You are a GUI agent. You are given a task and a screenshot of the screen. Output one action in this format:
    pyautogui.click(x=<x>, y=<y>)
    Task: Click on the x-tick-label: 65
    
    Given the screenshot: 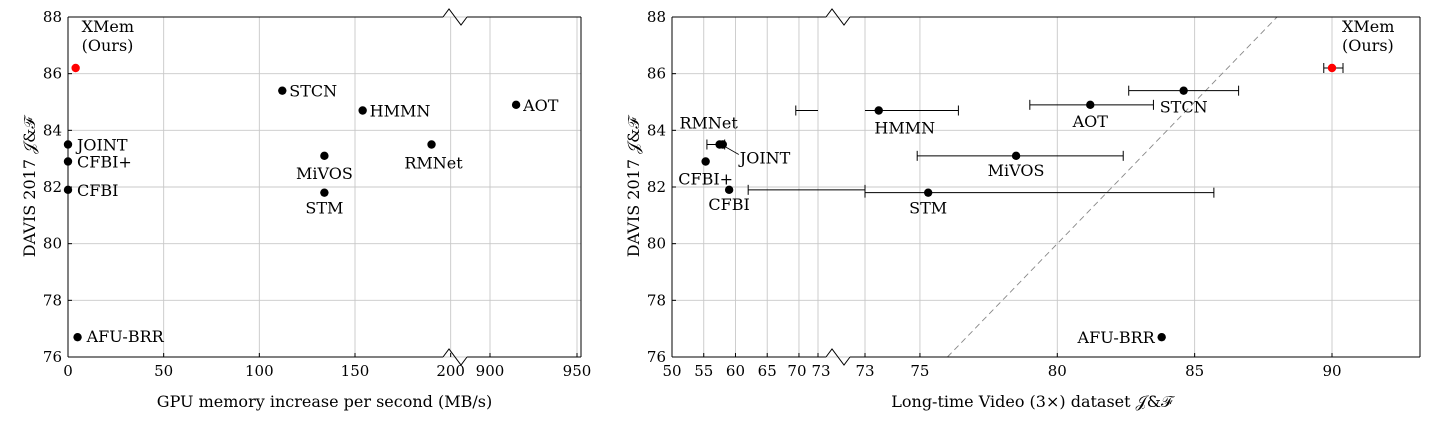 What is the action you would take?
    pyautogui.click(x=767, y=371)
    